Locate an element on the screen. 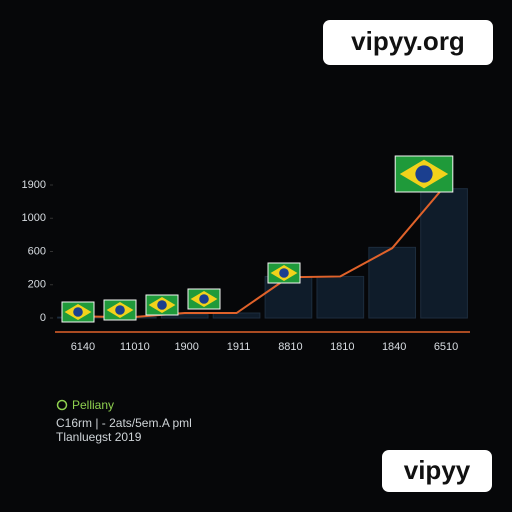 Image resolution: width=512 pixels, height=512 pixels. watermark: vipyy.org is located at coordinates (408, 41).